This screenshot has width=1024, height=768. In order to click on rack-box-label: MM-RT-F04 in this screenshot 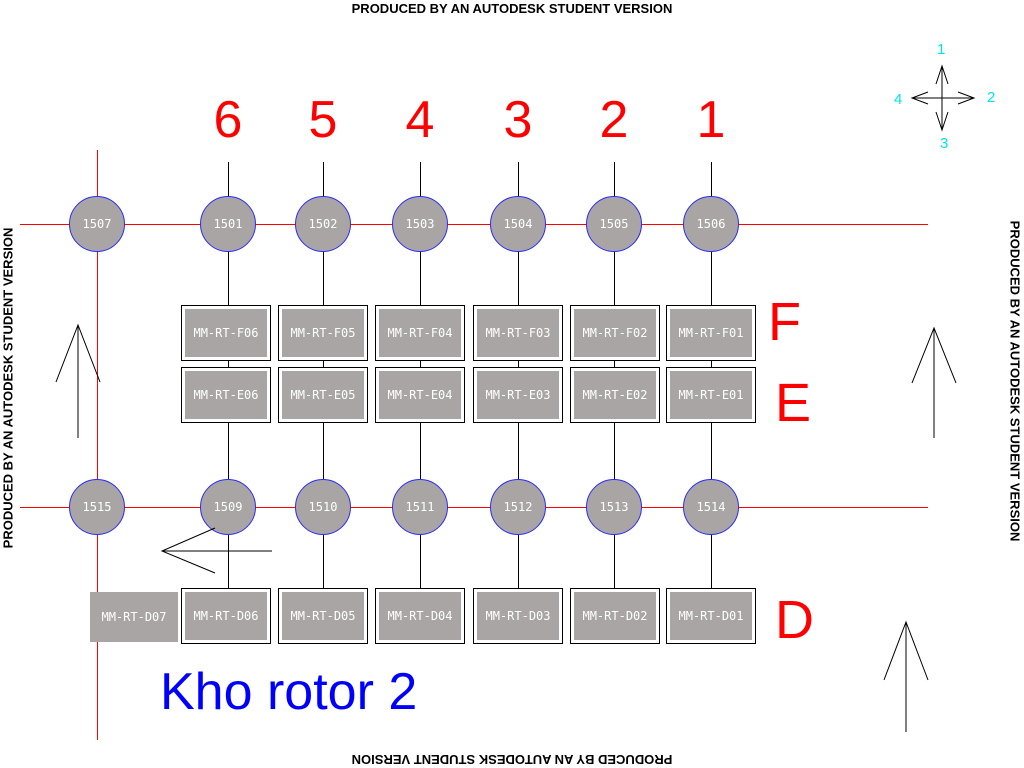, I will do `click(420, 333)`.